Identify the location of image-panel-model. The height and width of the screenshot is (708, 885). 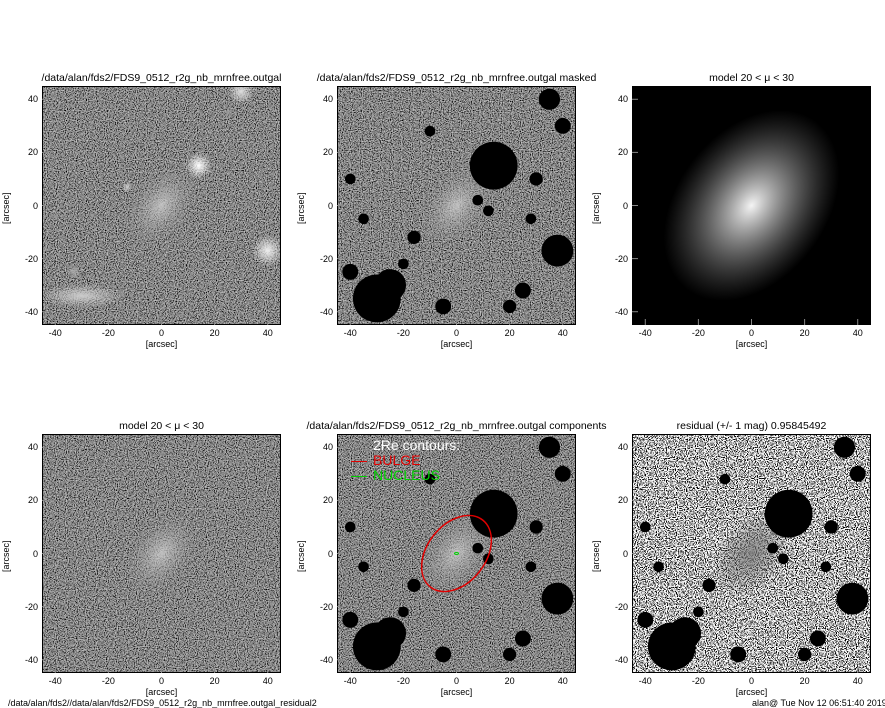
(751, 205).